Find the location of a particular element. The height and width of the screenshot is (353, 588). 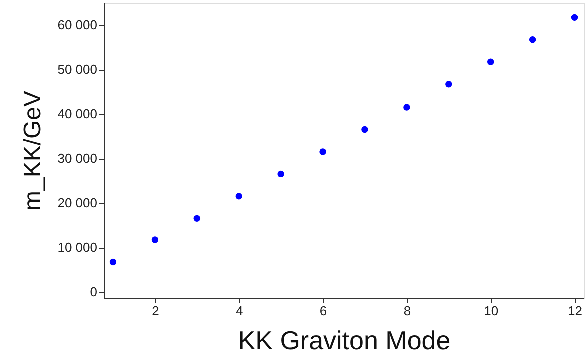

x-tick-label: 8 is located at coordinates (408, 311).